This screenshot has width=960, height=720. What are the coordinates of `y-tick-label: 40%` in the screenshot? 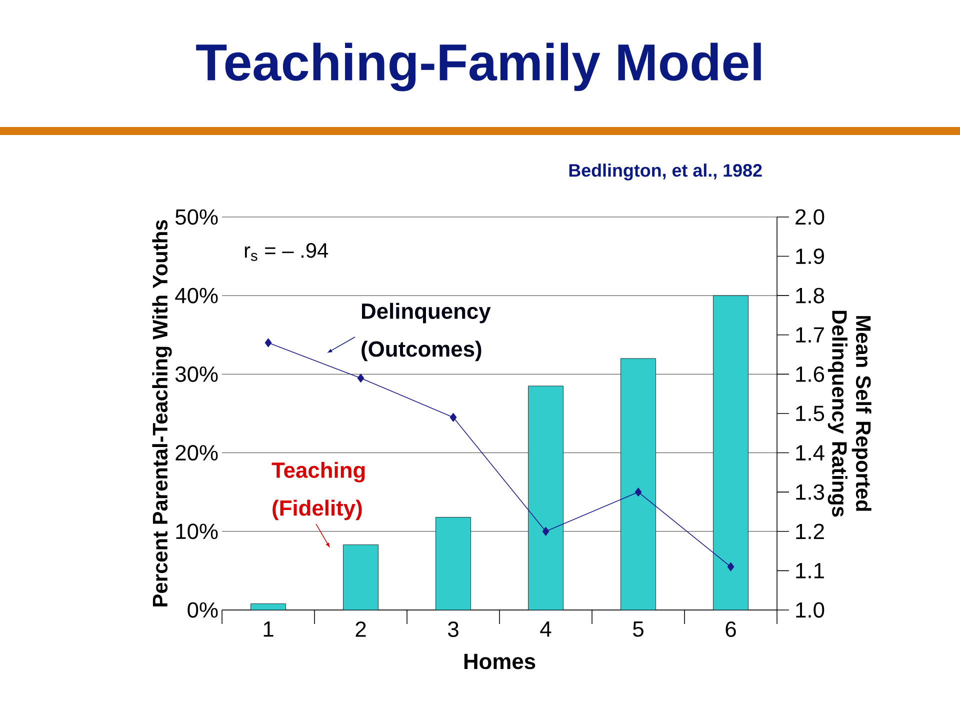 It's located at (196, 296).